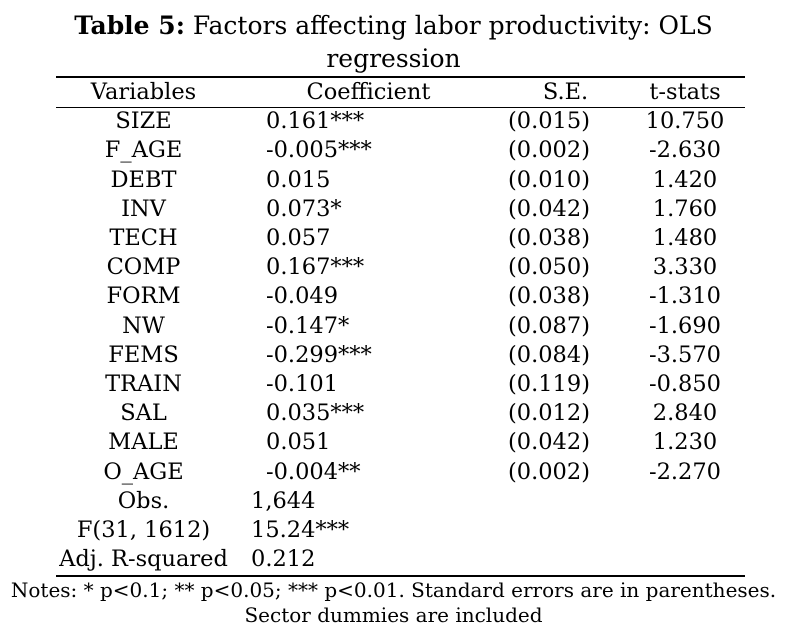  What do you see at coordinates (549, 413) in the screenshot?
I see `se-value: (0.012)` at bounding box center [549, 413].